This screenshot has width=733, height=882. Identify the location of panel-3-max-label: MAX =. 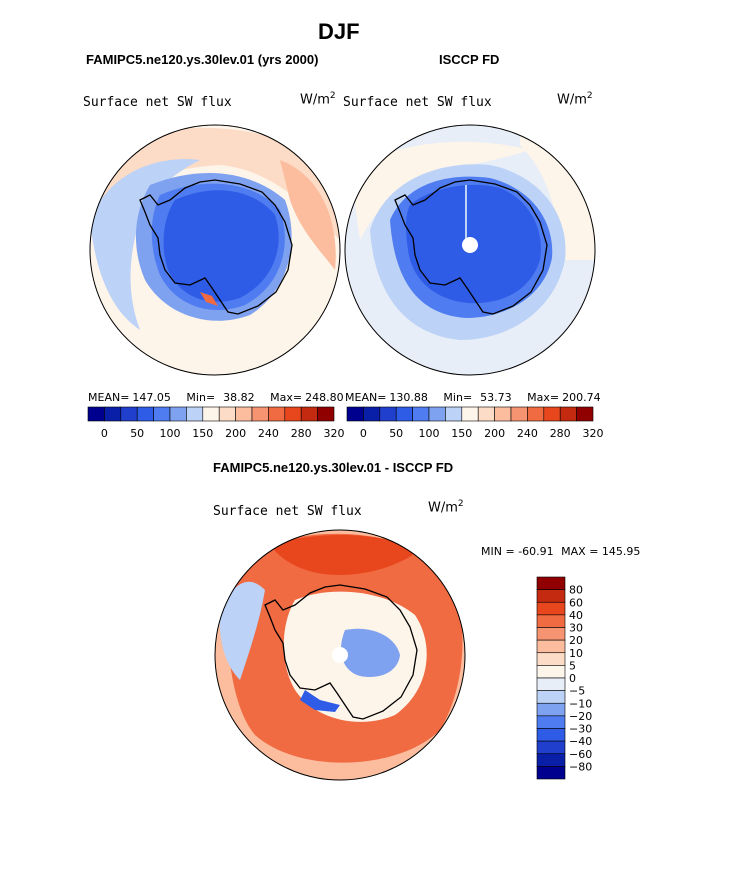
(580, 551).